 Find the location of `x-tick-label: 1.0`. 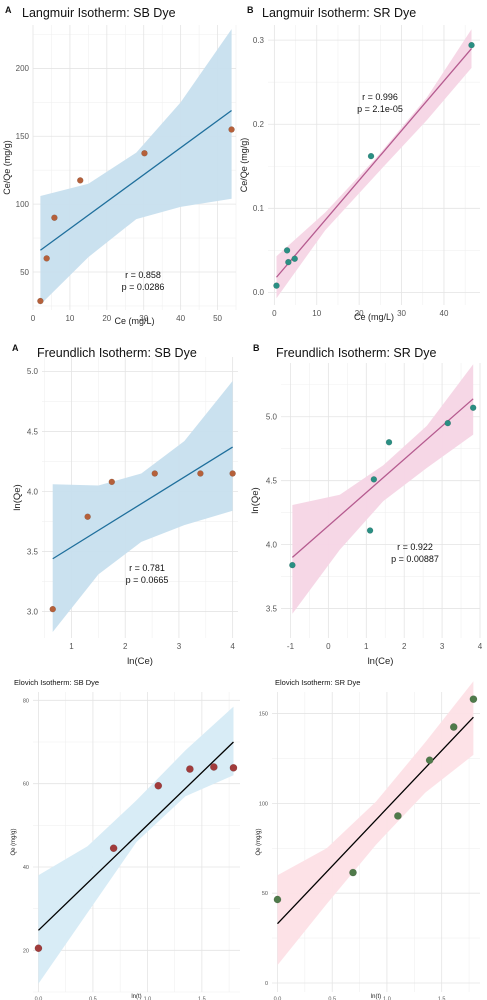

x-tick-label: 1.0 is located at coordinates (387, 998).